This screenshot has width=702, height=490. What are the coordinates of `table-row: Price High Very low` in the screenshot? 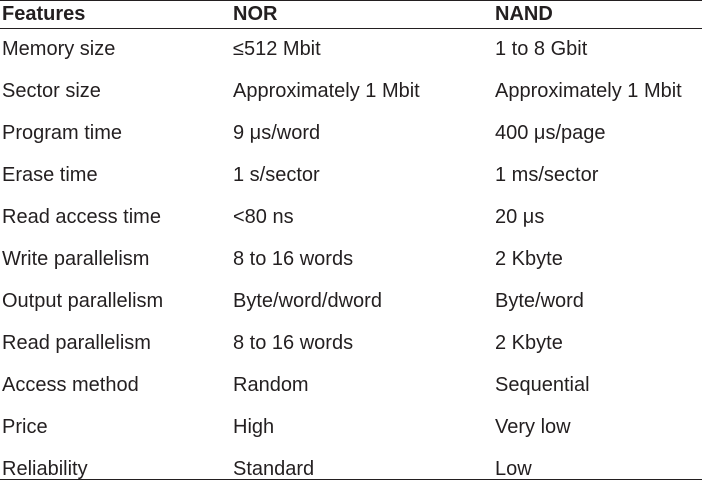 It's located at (351, 427).